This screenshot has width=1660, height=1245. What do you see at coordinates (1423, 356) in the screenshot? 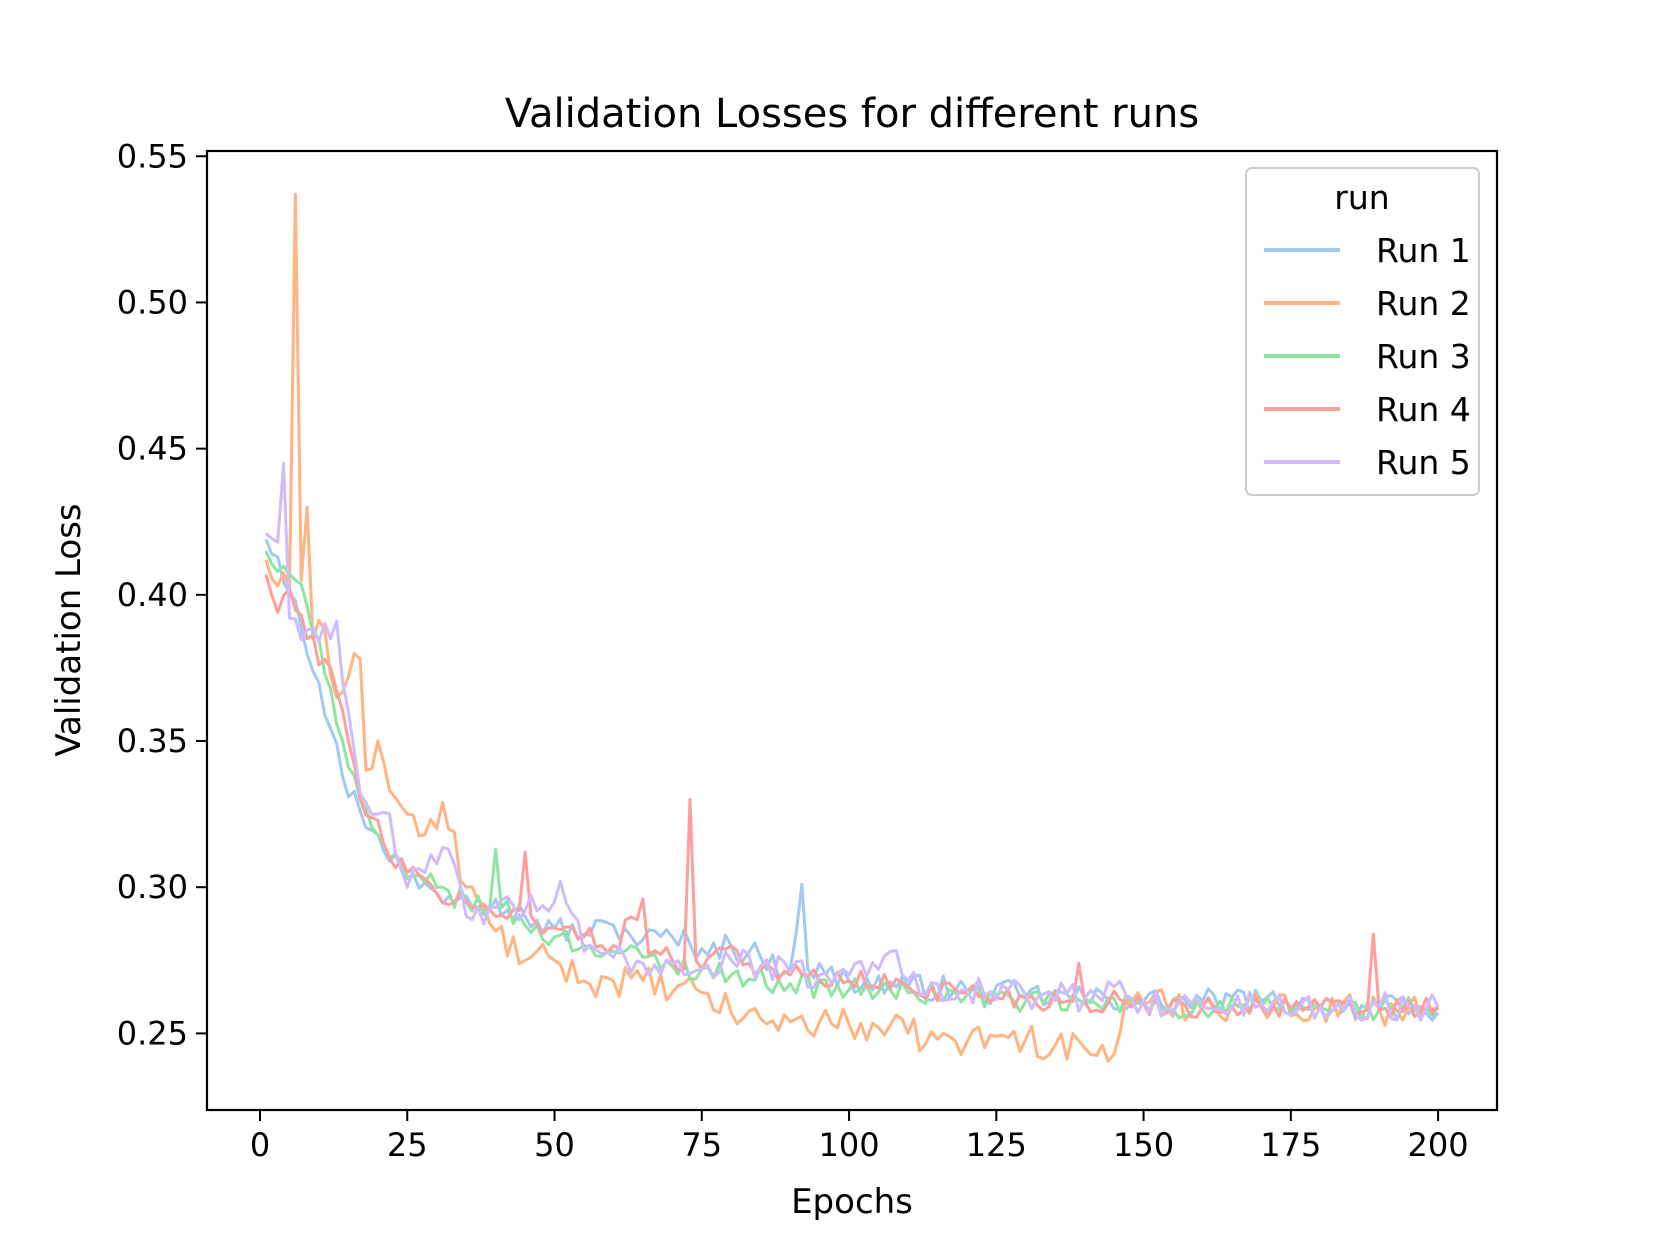
I see `legend-label: Run 3` at bounding box center [1423, 356].